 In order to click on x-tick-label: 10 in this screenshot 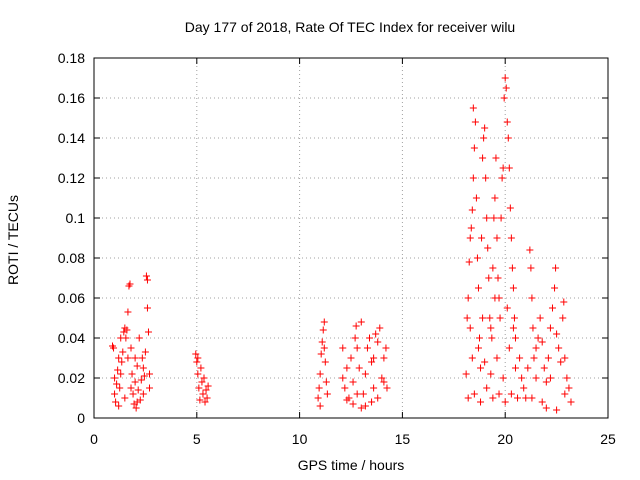, I will do `click(300, 439)`.